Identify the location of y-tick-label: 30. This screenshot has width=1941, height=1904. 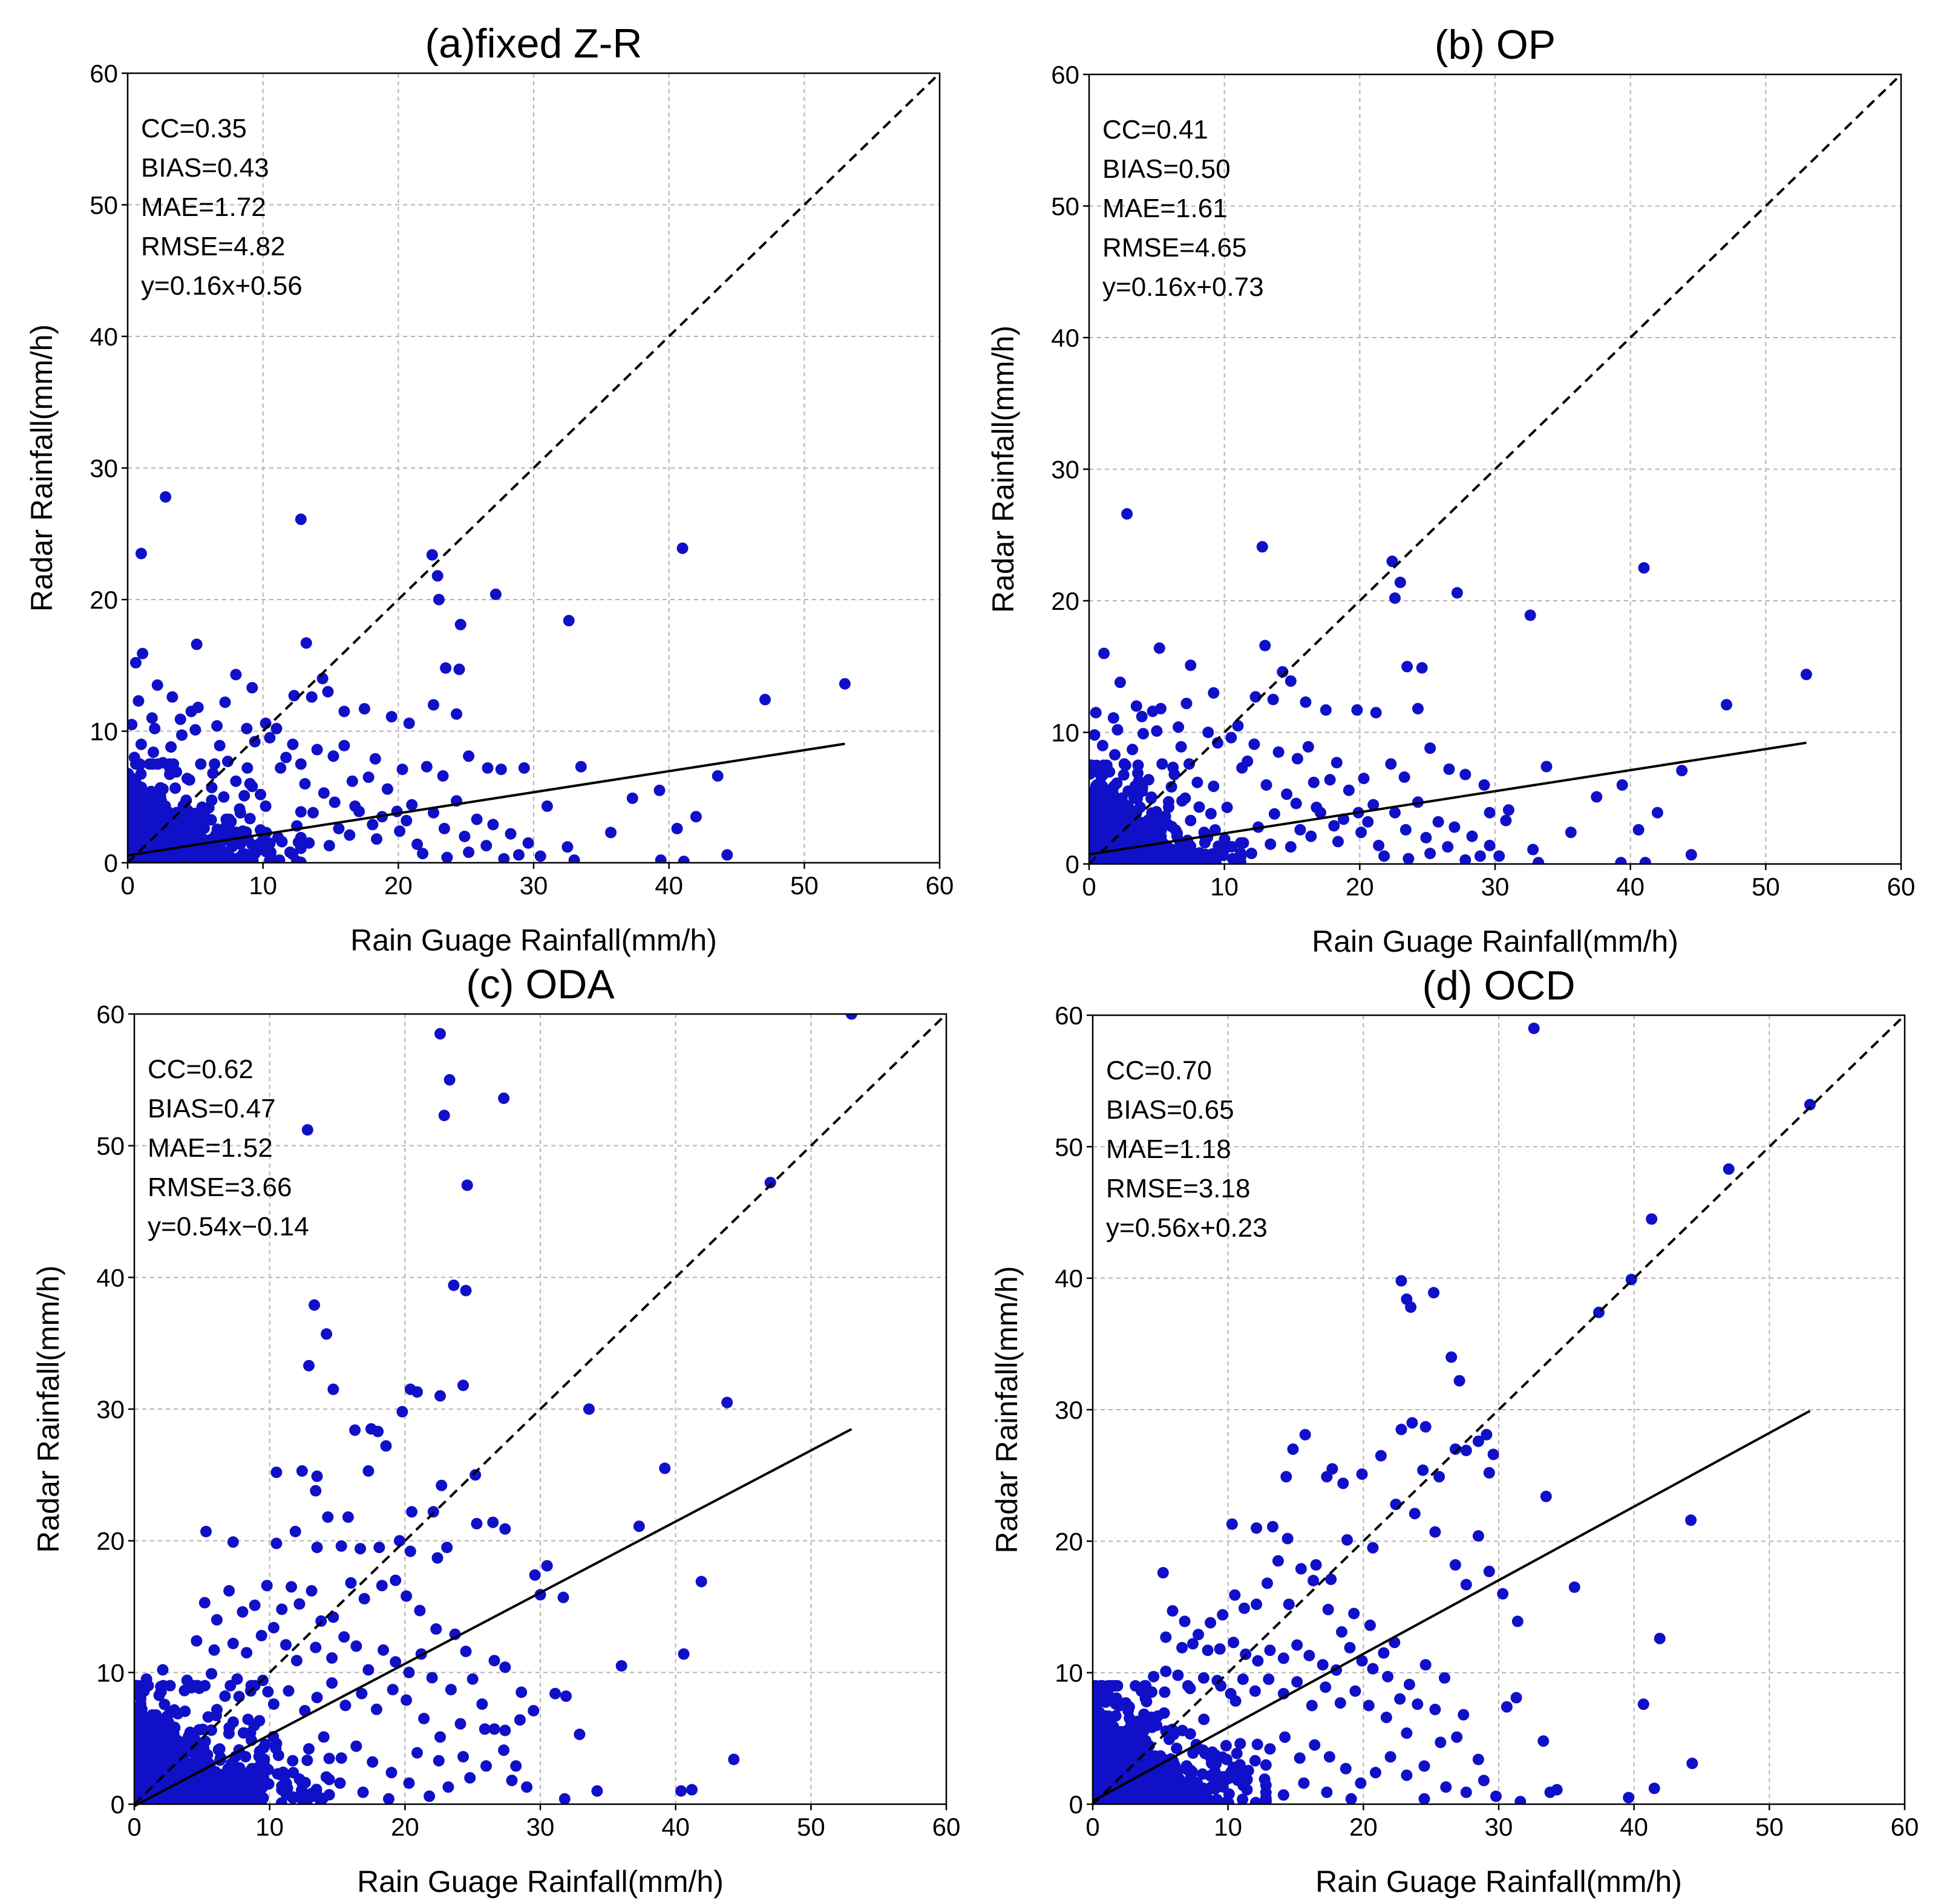
(104, 468).